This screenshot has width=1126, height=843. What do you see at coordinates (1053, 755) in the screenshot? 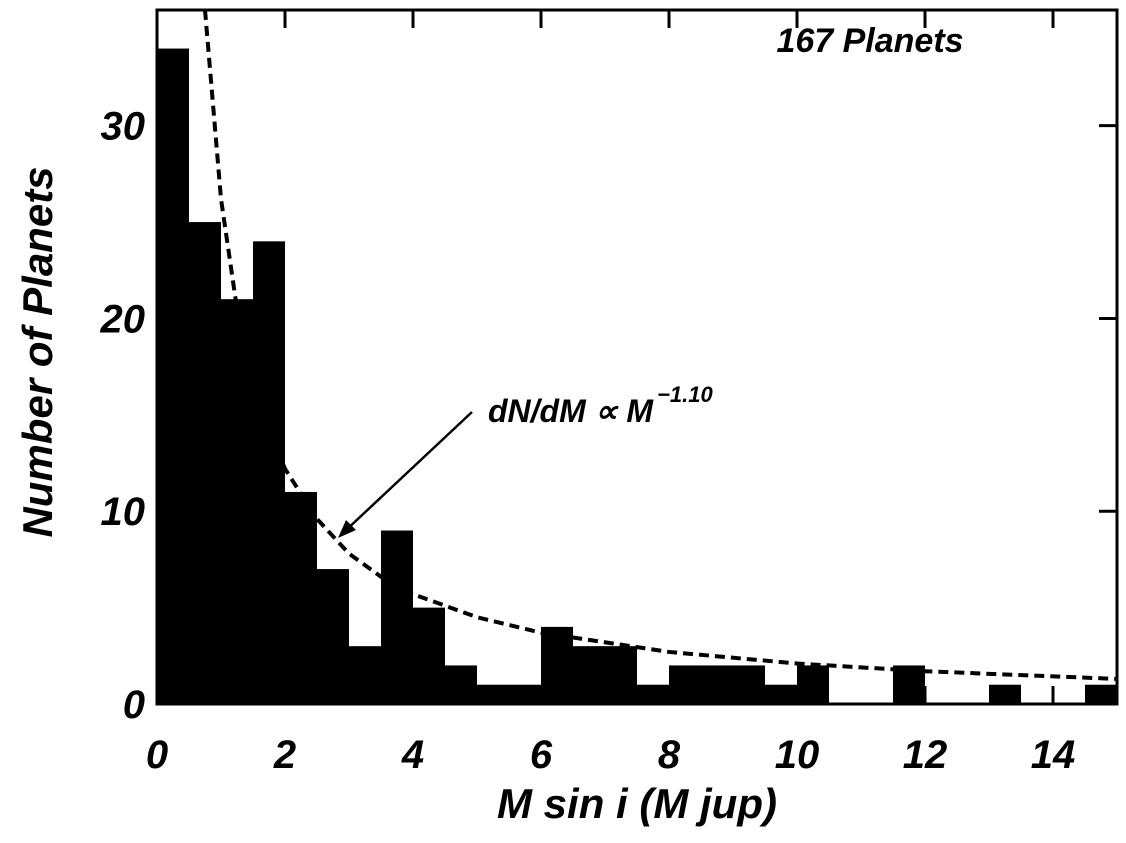
I see `x-tick-label: 14` at bounding box center [1053, 755].